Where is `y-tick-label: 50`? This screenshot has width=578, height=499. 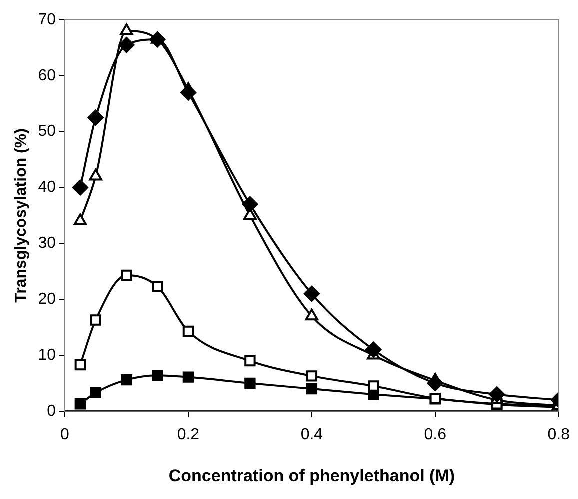
y-tick-label: 50 is located at coordinates (47, 131).